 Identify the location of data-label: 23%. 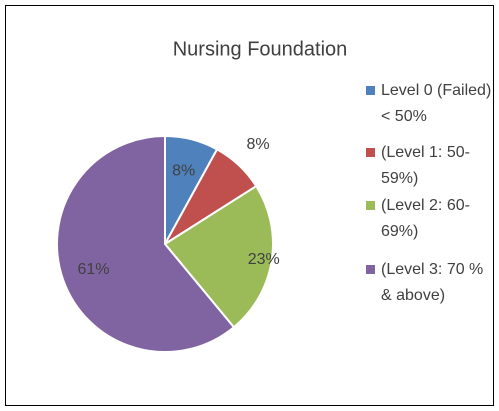
(264, 259).